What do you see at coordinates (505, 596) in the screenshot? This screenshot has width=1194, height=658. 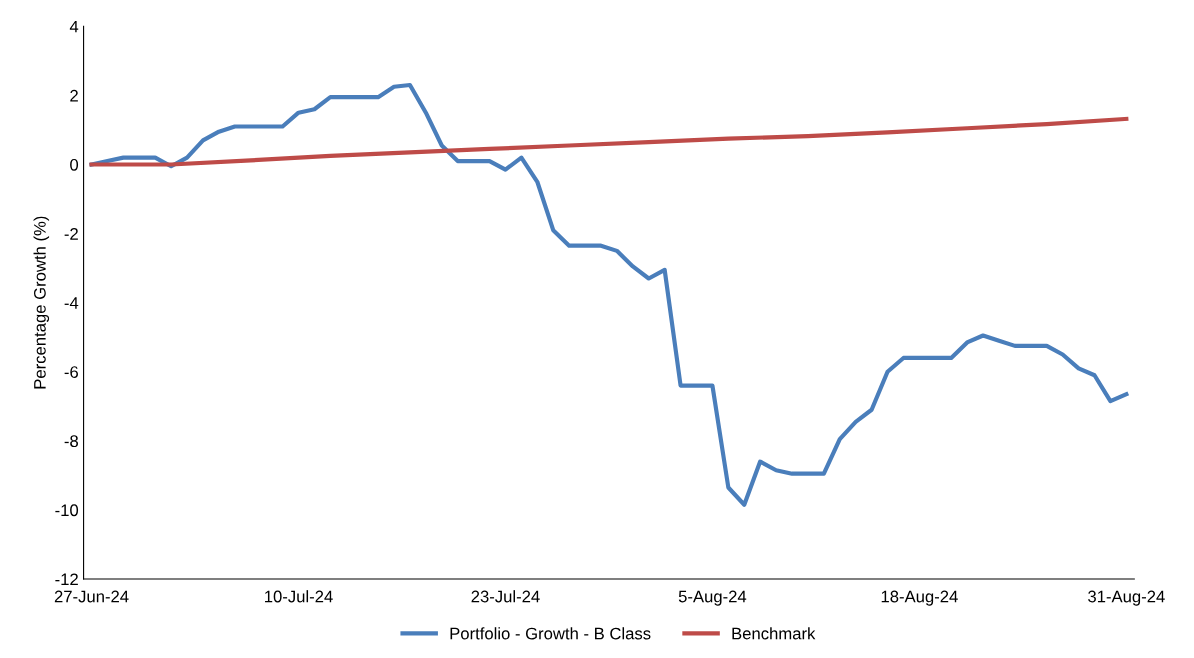 I see `x-tick-label: 23-Jul-24` at bounding box center [505, 596].